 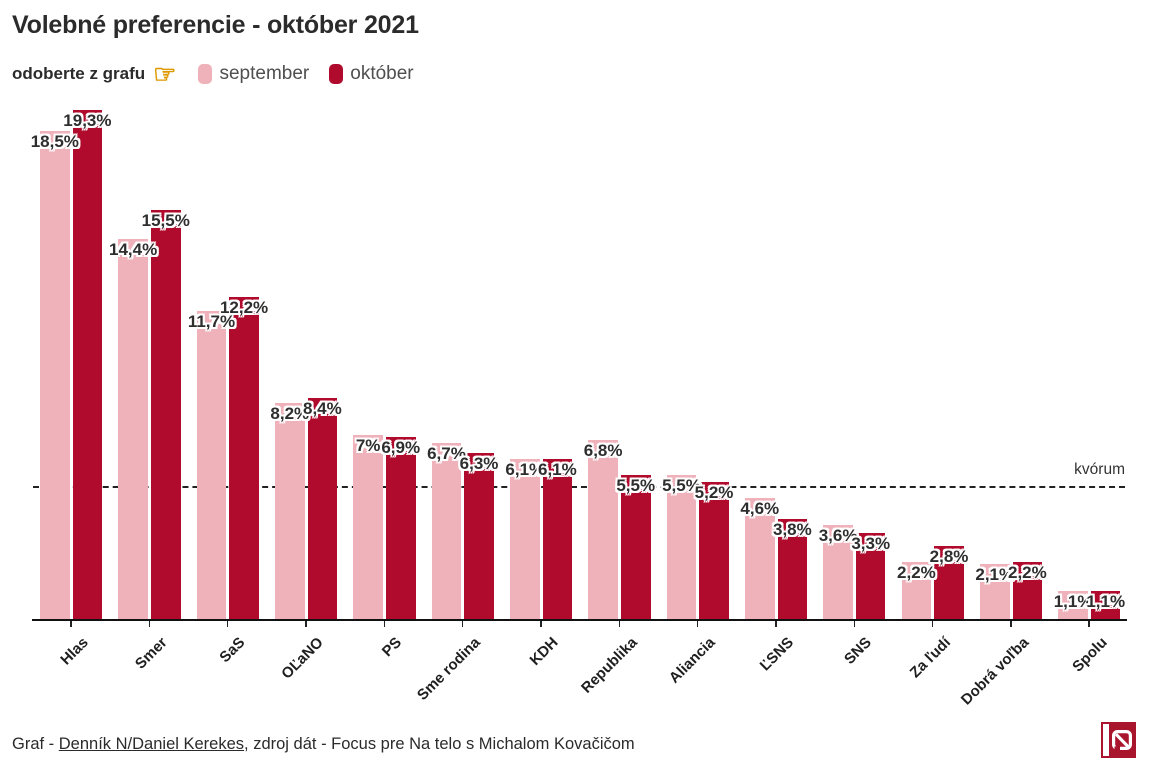 What do you see at coordinates (858, 651) in the screenshot?
I see `x-axis-label-SNS: SNS` at bounding box center [858, 651].